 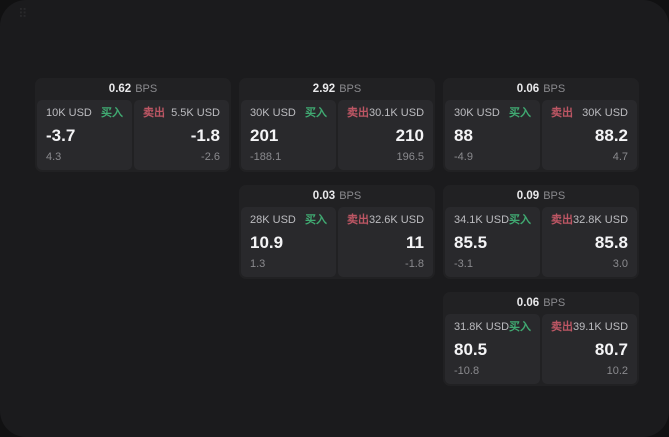 I want to click on sell-price: 11, so click(x=415, y=242).